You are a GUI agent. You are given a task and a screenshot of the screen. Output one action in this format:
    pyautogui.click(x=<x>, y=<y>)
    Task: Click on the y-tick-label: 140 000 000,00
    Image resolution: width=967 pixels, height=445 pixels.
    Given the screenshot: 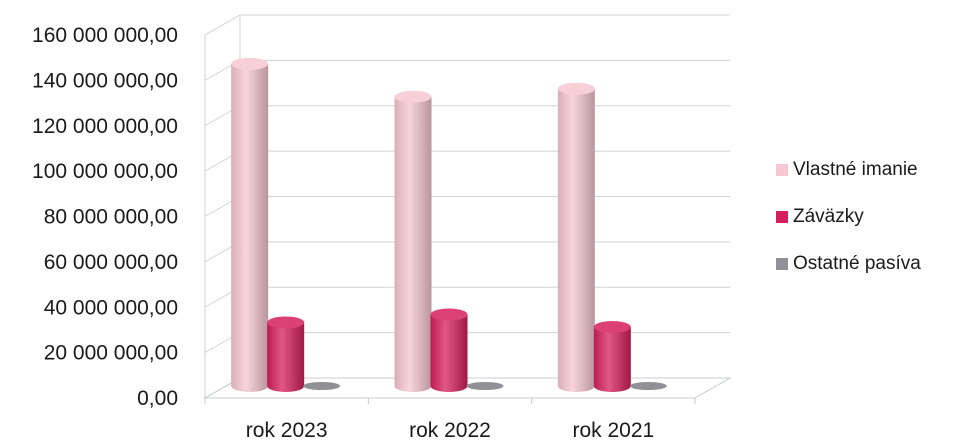 What is the action you would take?
    pyautogui.click(x=105, y=80)
    